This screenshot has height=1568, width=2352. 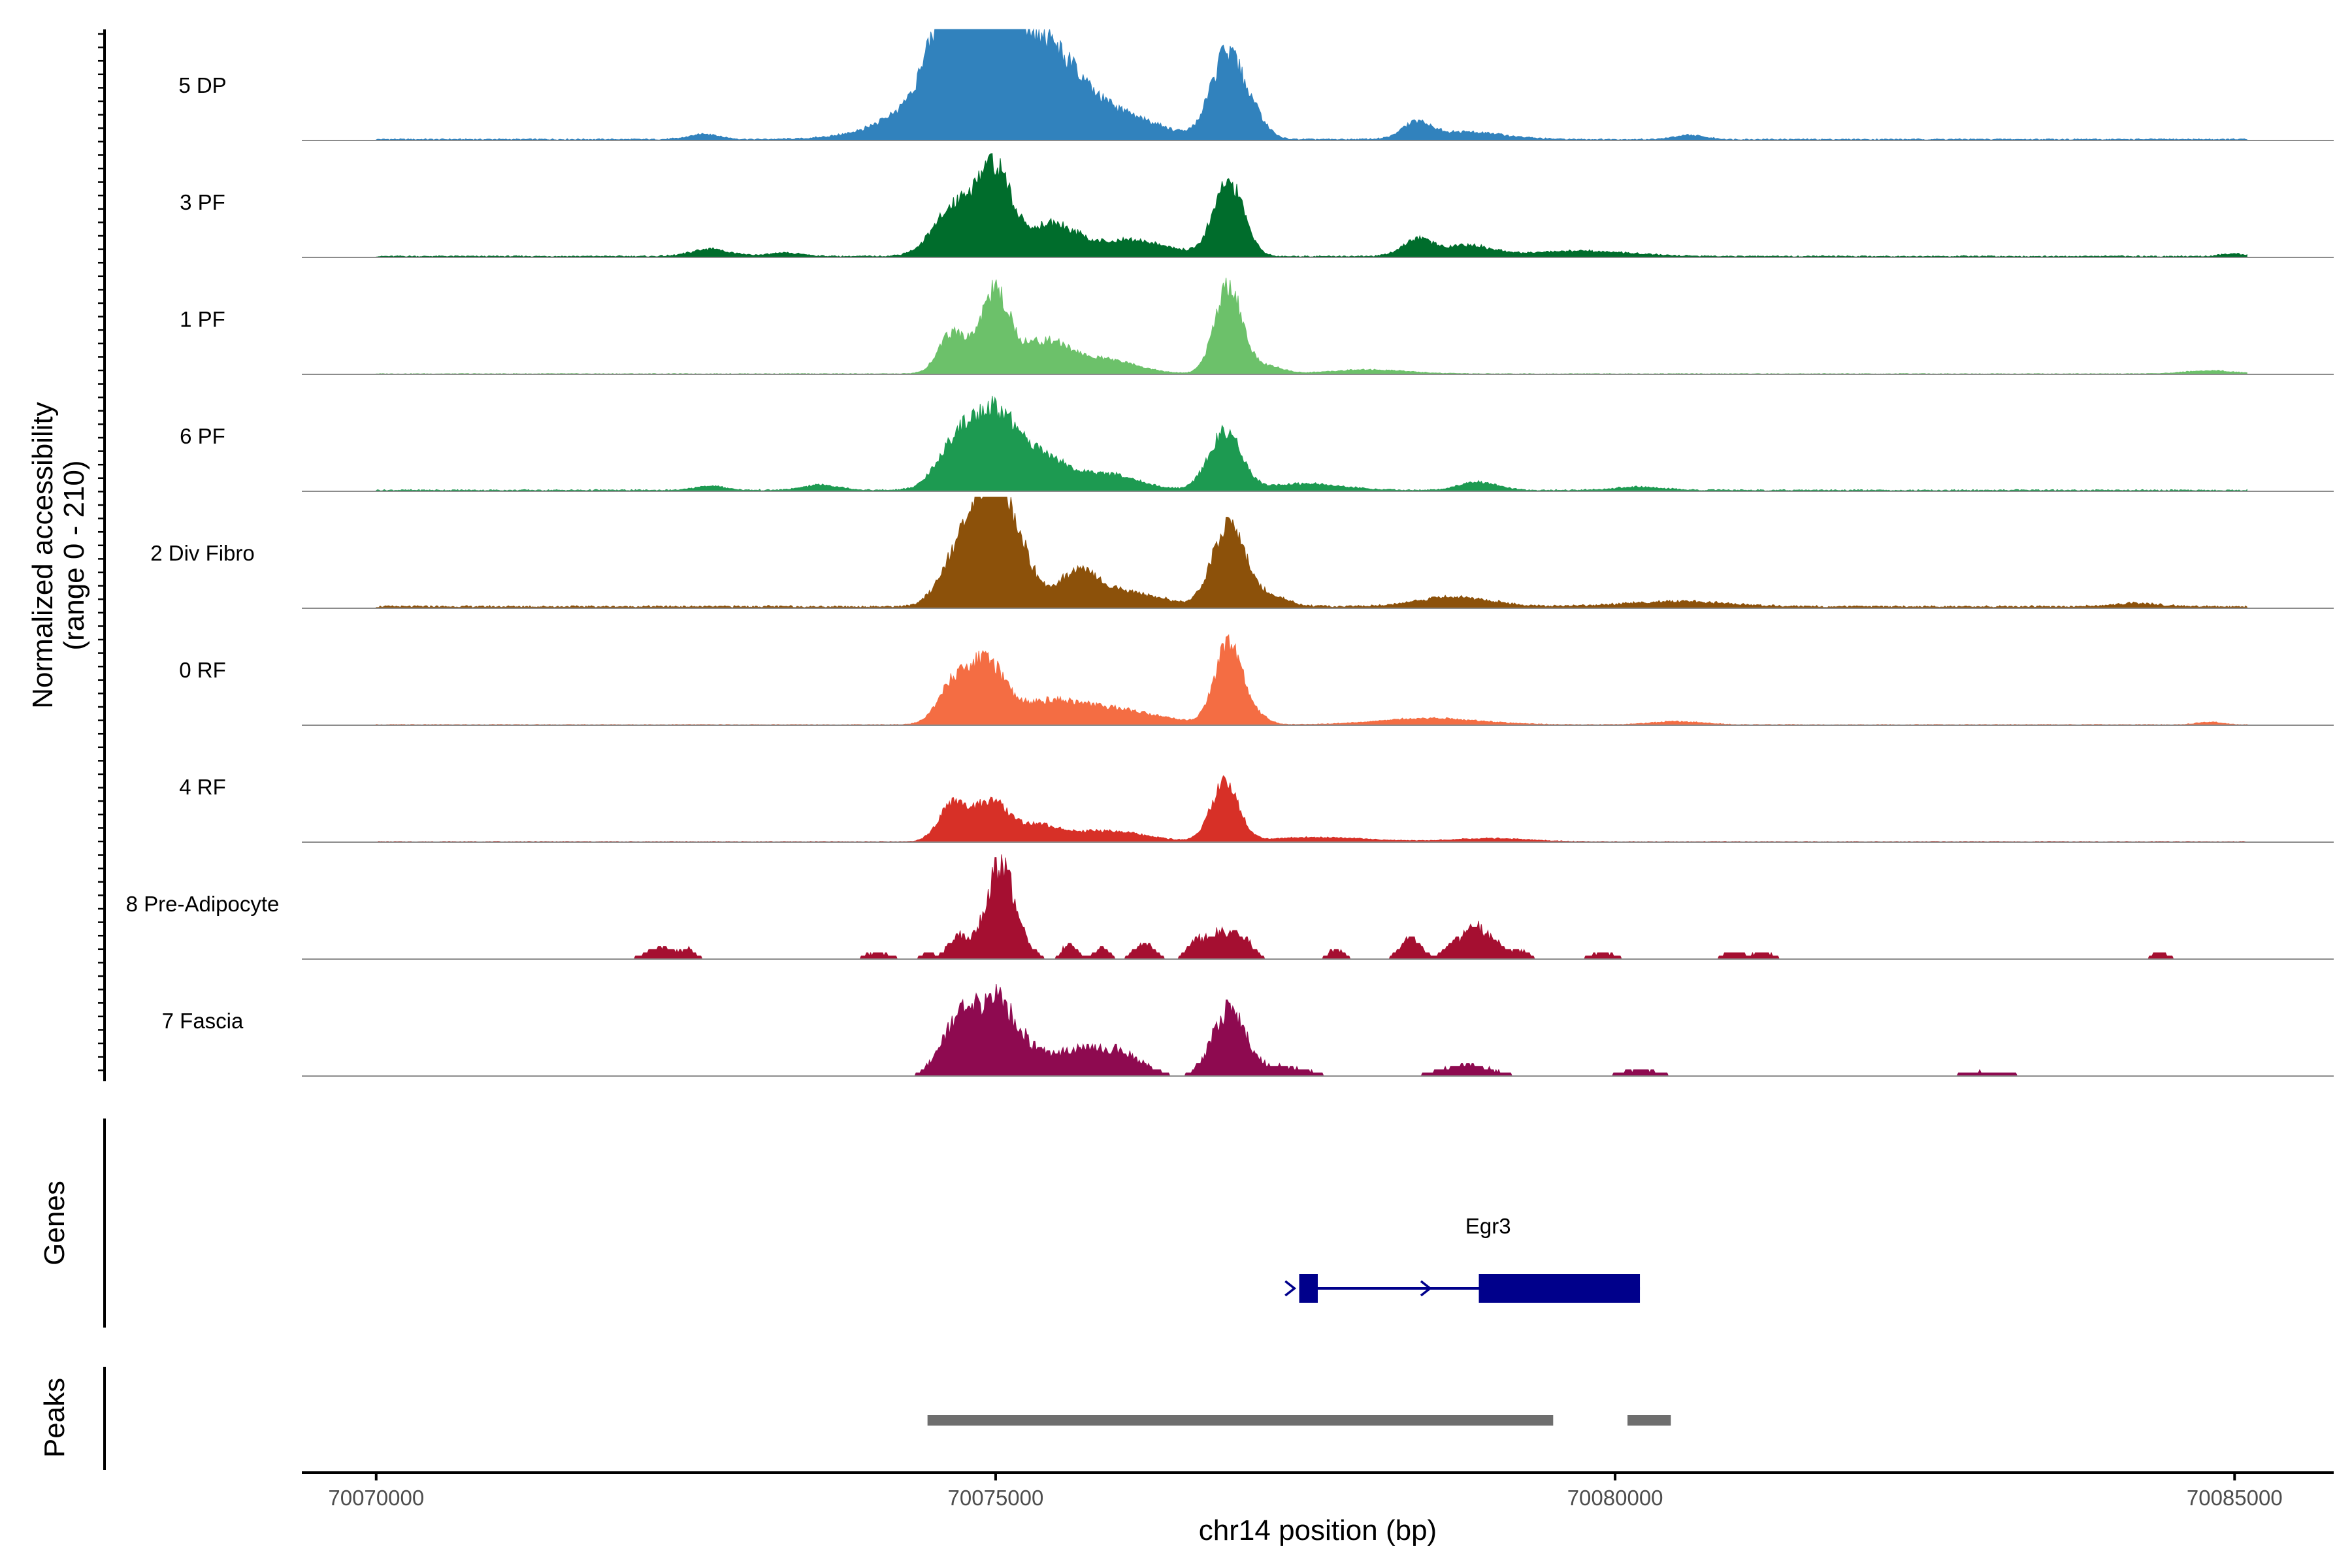 What do you see at coordinates (376, 1498) in the screenshot?
I see `x-tick-label: 70070000` at bounding box center [376, 1498].